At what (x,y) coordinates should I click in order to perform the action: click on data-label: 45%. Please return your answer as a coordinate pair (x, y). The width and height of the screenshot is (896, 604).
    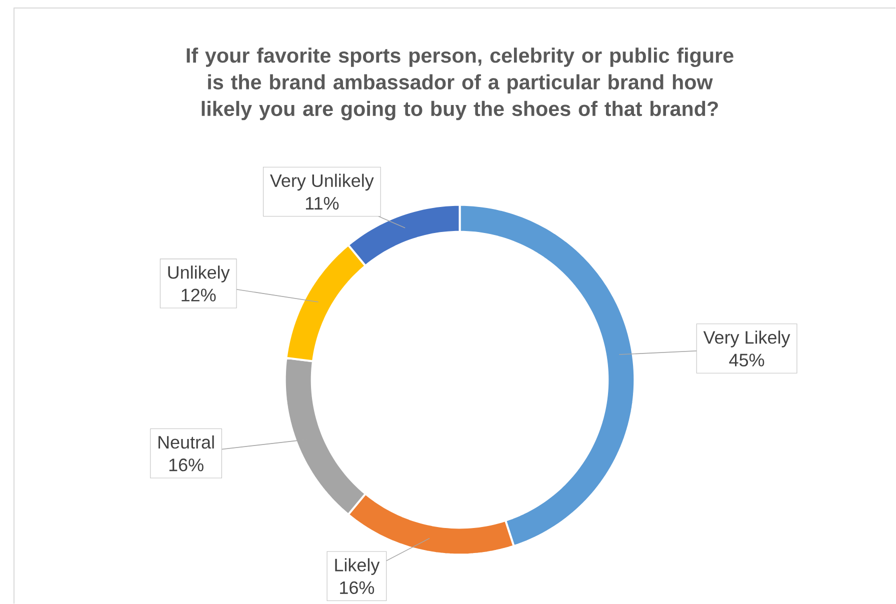
    Looking at the image, I should click on (746, 360).